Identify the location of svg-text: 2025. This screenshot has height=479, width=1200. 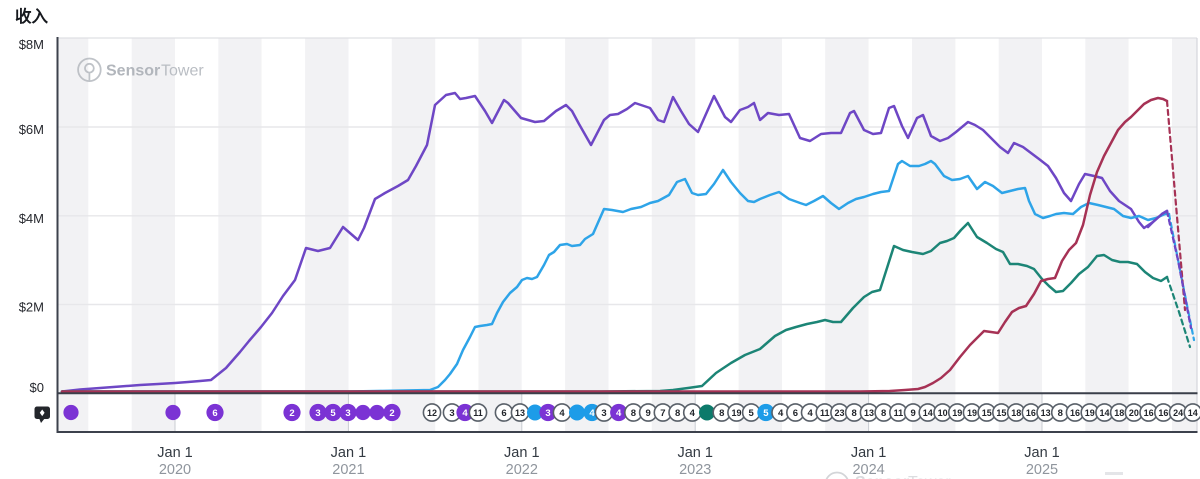
(1042, 470).